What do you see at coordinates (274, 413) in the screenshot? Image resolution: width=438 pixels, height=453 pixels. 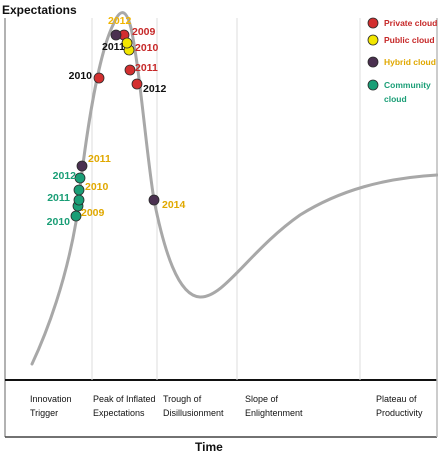 I see `phase-label-3-1: Enlightenment` at bounding box center [274, 413].